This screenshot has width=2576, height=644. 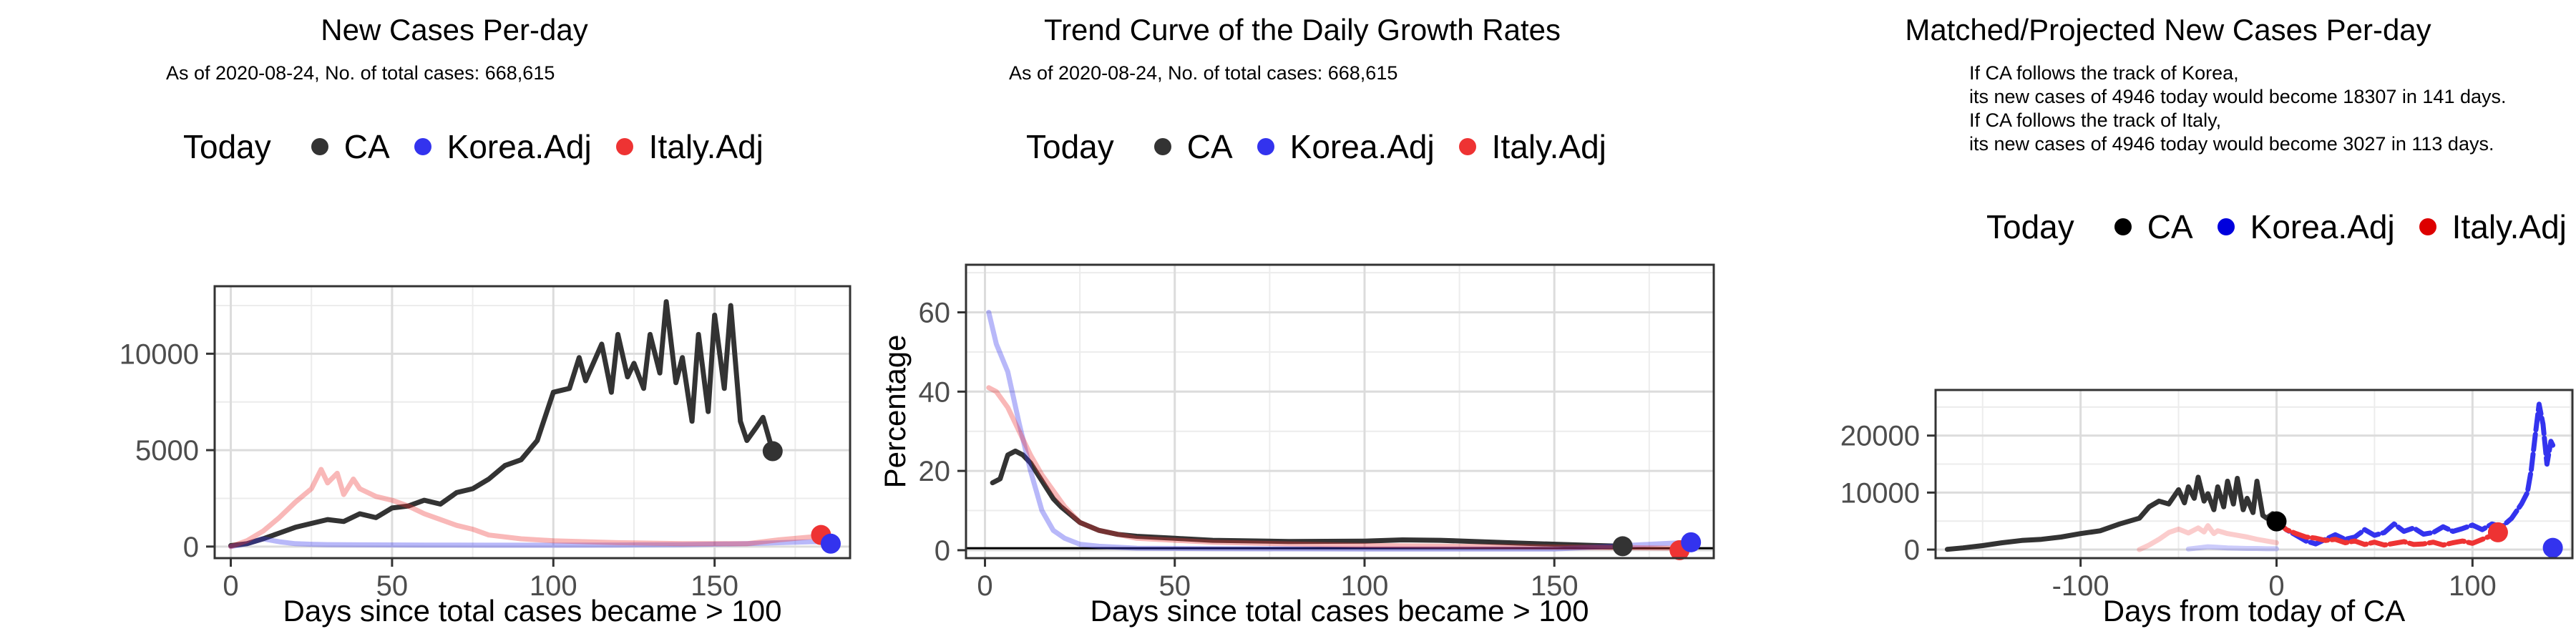 I want to click on subtitle-line: If CA follows the track of Korea,, so click(x=2104, y=73).